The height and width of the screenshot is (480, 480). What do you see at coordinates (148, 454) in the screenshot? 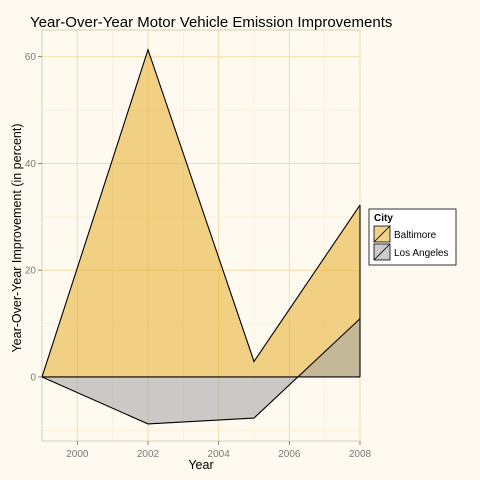
I see `x-tick-label: 2002` at bounding box center [148, 454].